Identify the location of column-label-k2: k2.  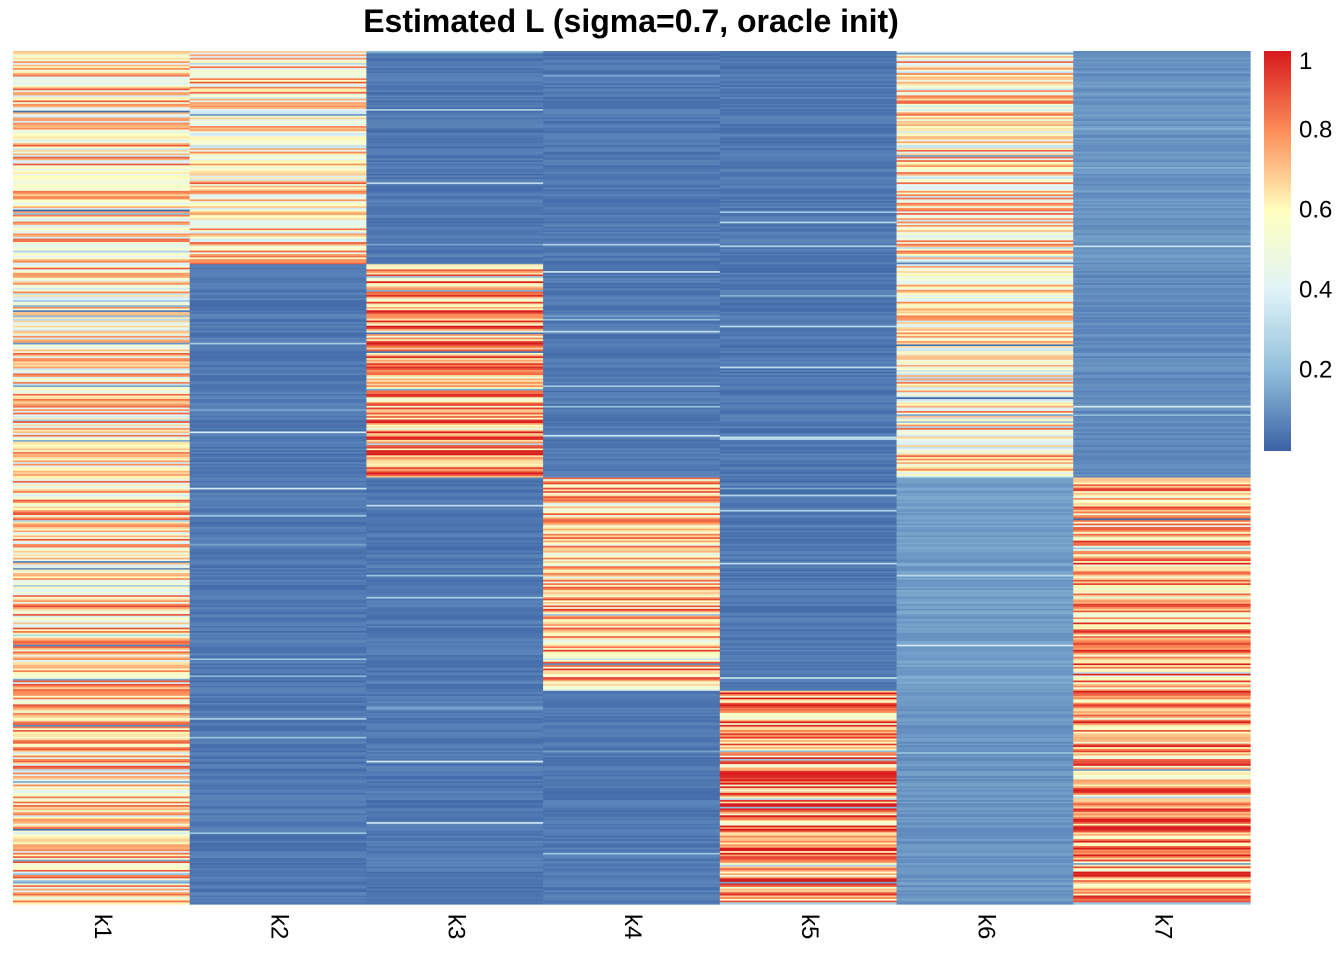
(279, 926).